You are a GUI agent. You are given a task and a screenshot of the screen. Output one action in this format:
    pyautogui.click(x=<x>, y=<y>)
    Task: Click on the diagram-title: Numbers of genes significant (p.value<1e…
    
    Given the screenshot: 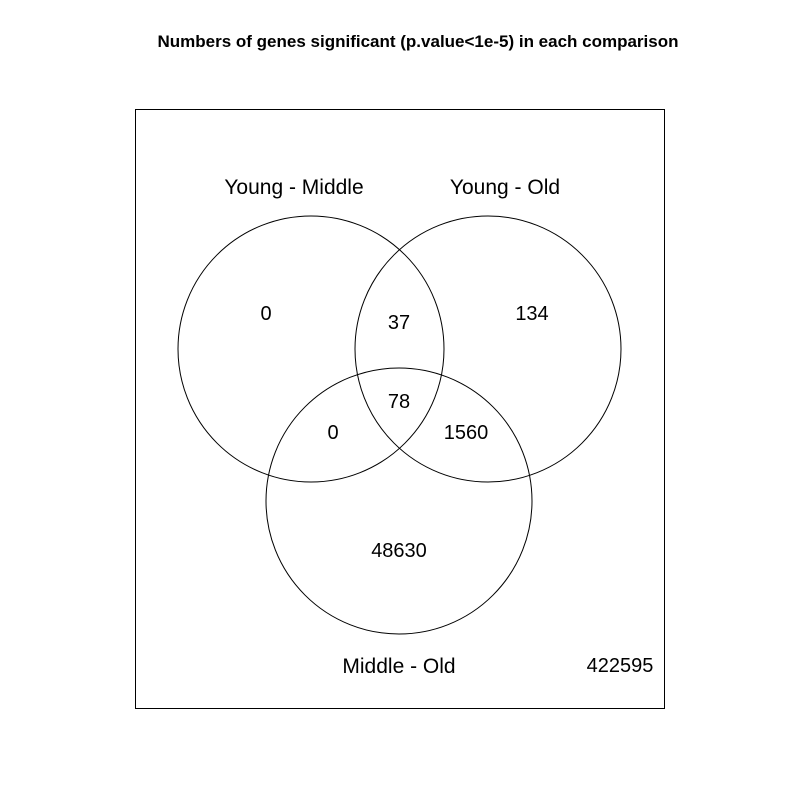 What is the action you would take?
    pyautogui.click(x=418, y=41)
    